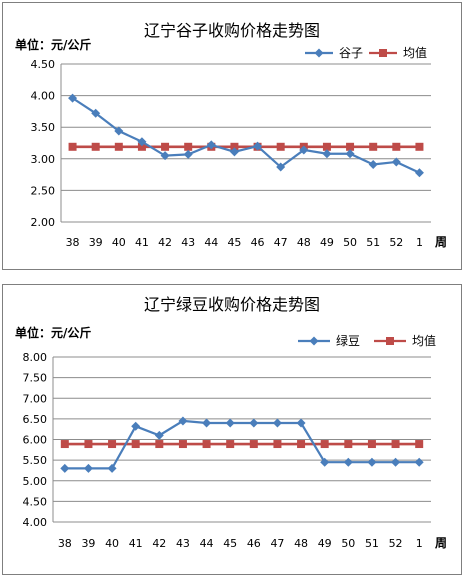 The width and height of the screenshot is (466, 577). I want to click on x-tick-label: 50, so click(350, 242).